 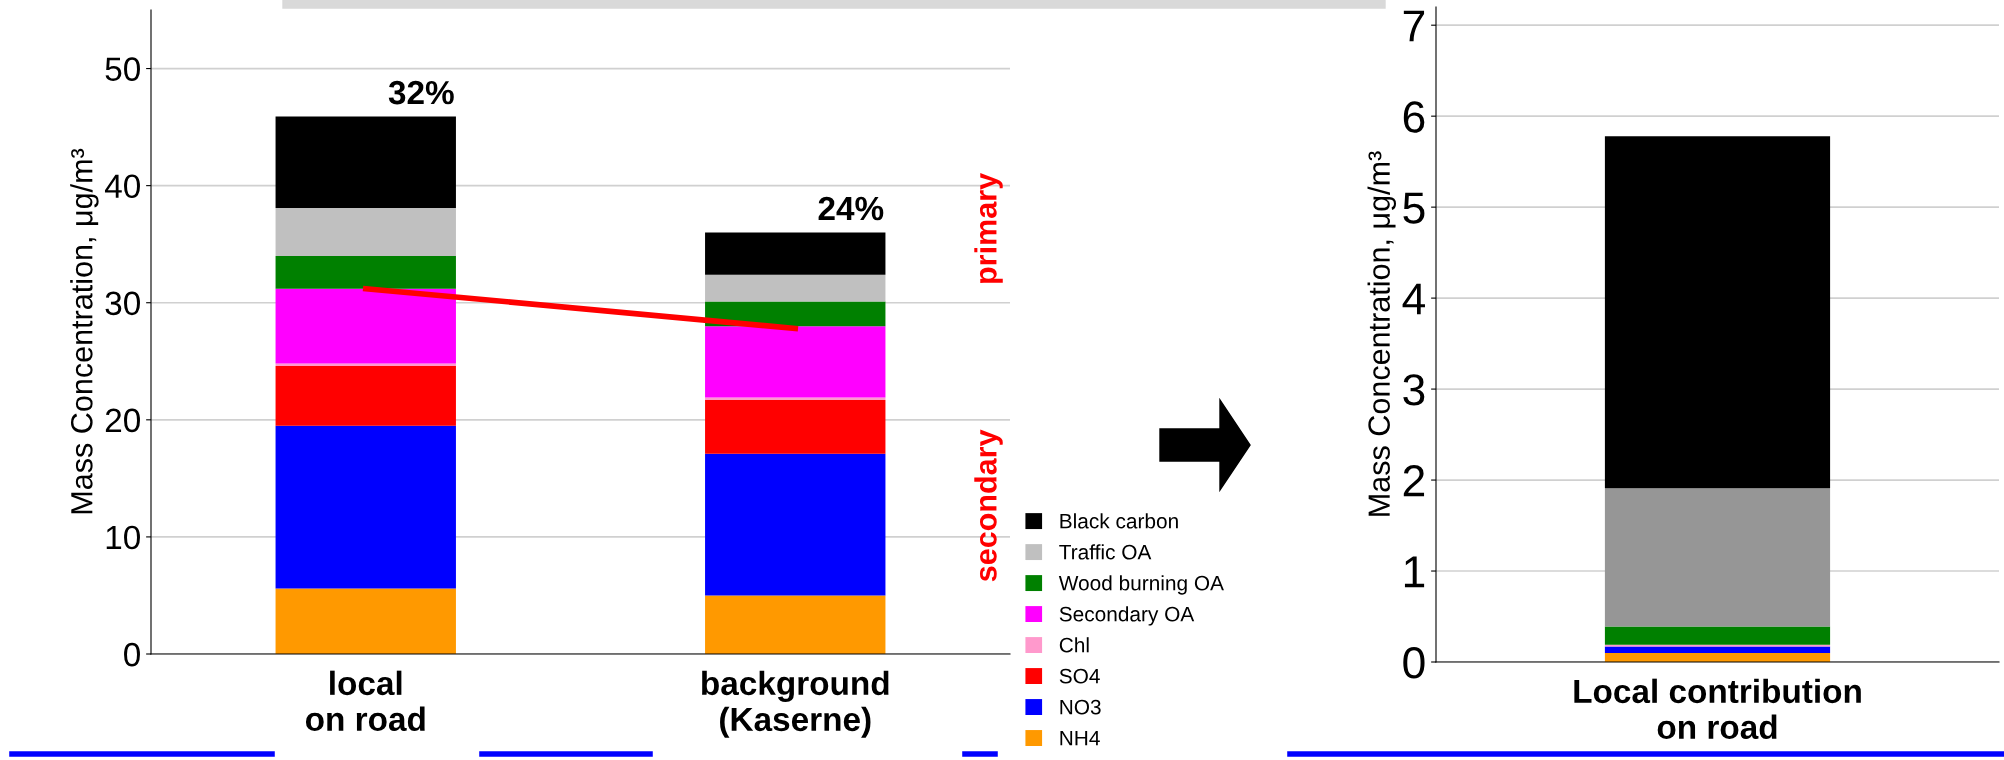 What do you see at coordinates (1080, 738) in the screenshot?
I see `legend-label: NH4` at bounding box center [1080, 738].